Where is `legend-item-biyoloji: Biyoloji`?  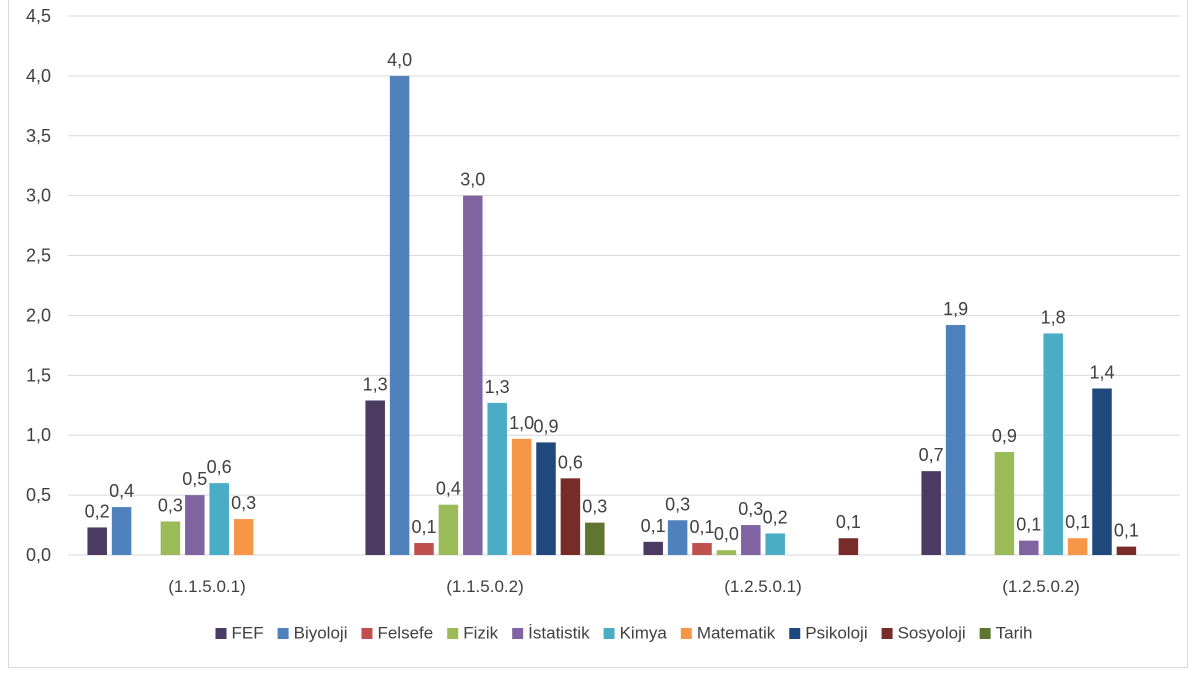 legend-item-biyoloji: Biyoloji is located at coordinates (312, 633).